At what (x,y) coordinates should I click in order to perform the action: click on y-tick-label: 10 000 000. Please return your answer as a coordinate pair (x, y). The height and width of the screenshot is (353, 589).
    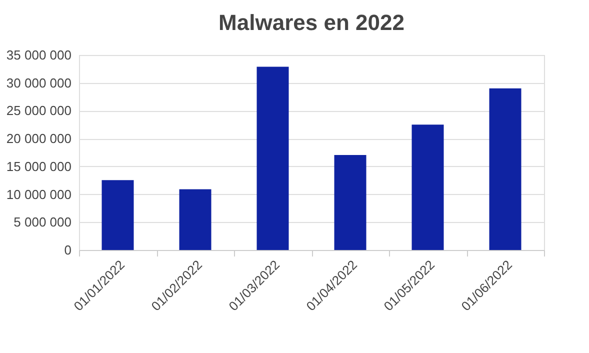
    Looking at the image, I should click on (39, 194).